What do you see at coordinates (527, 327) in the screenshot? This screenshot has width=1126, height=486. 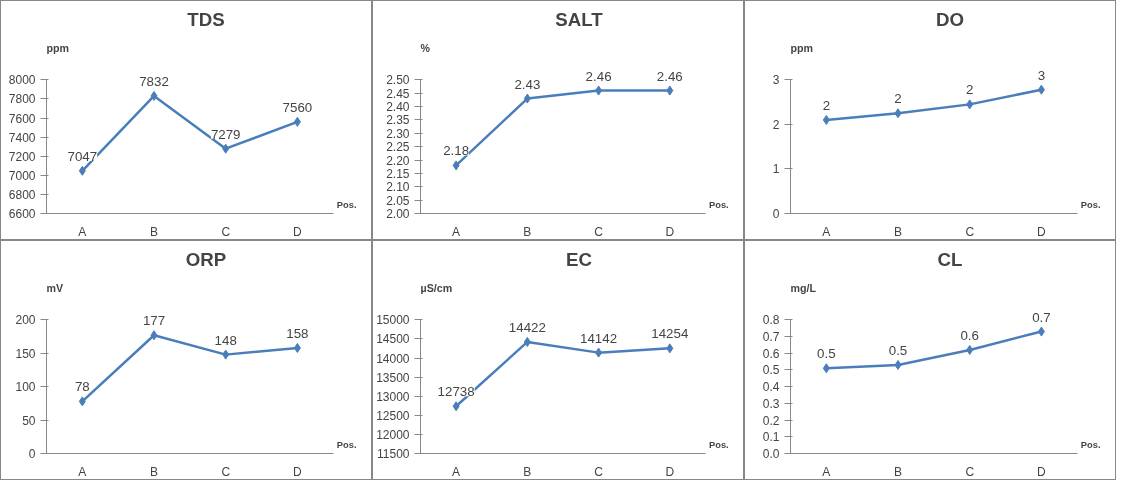 I see `data-label: 14422` at bounding box center [527, 327].